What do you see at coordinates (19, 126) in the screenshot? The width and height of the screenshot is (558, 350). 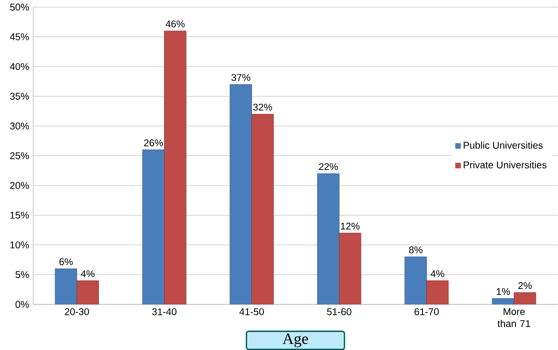 I see `y-tick-label: 30%` at bounding box center [19, 126].